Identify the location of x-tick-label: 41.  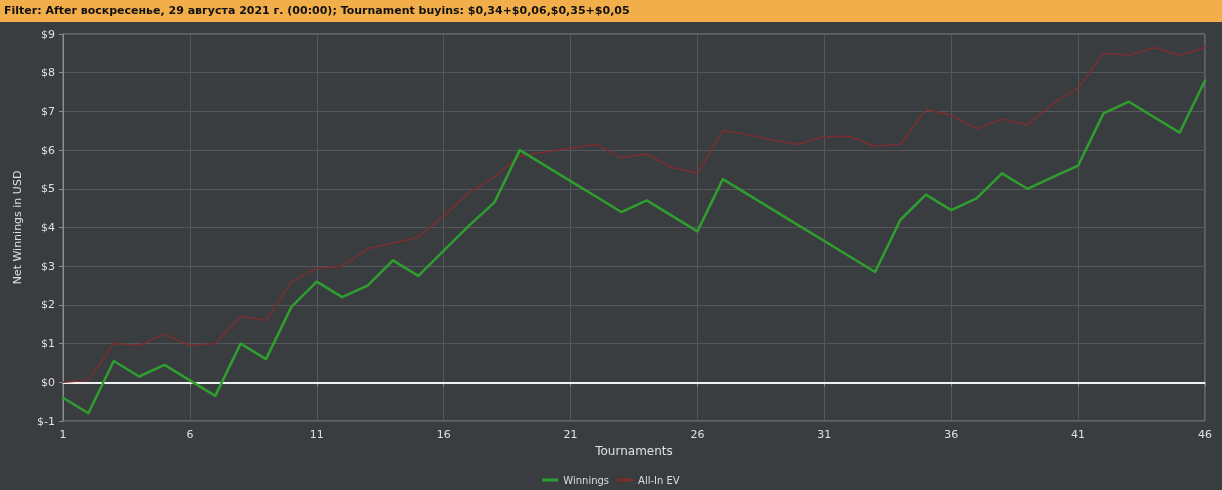
(1078, 434).